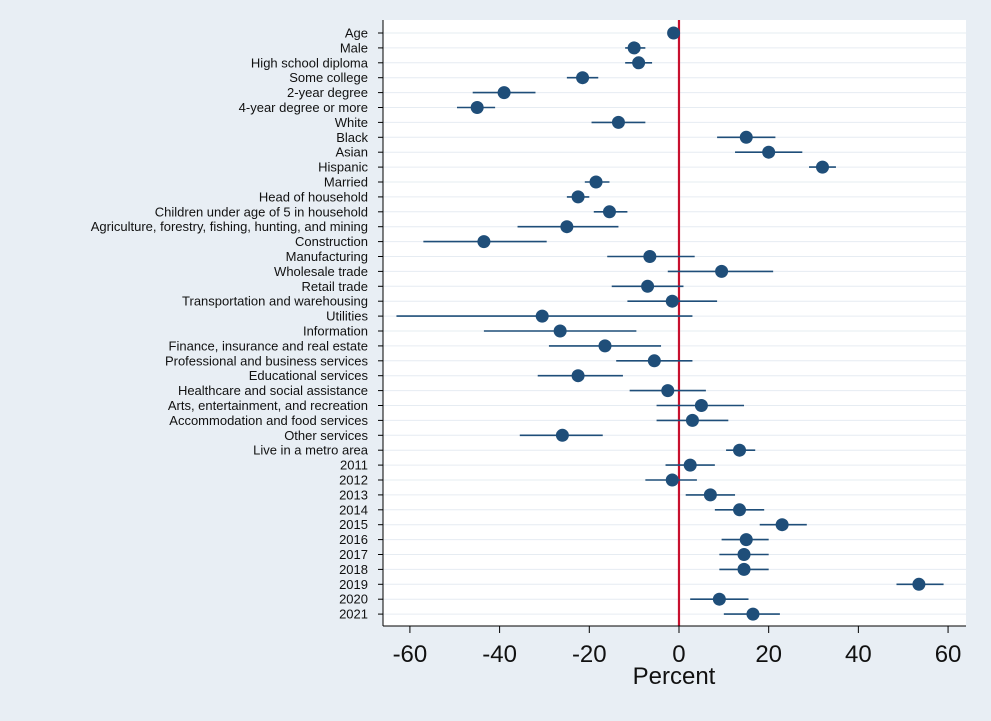  I want to click on category-label: 2015, so click(353, 524).